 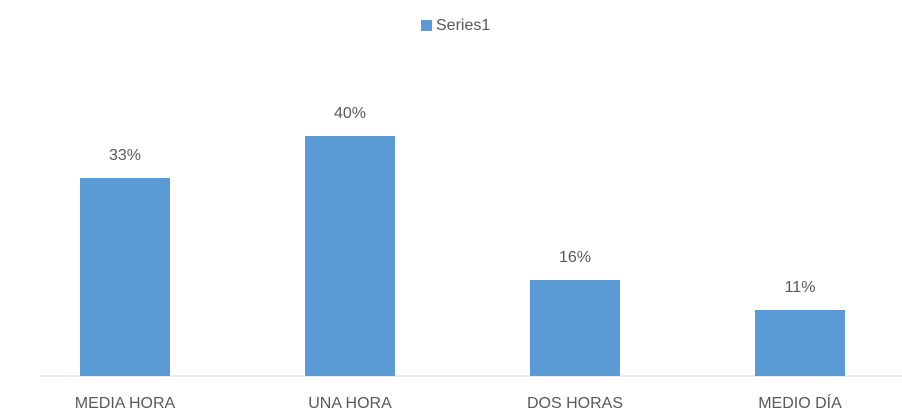 What do you see at coordinates (800, 402) in the screenshot?
I see `x-tick-label: MEDIO DÍA` at bounding box center [800, 402].